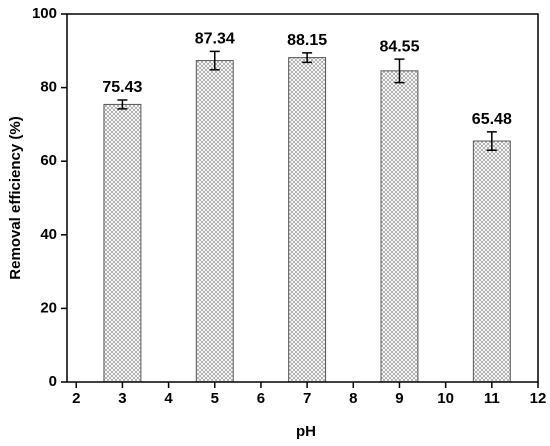  Describe the element at coordinates (48, 87) in the screenshot. I see `y-tick-label: 80` at that location.